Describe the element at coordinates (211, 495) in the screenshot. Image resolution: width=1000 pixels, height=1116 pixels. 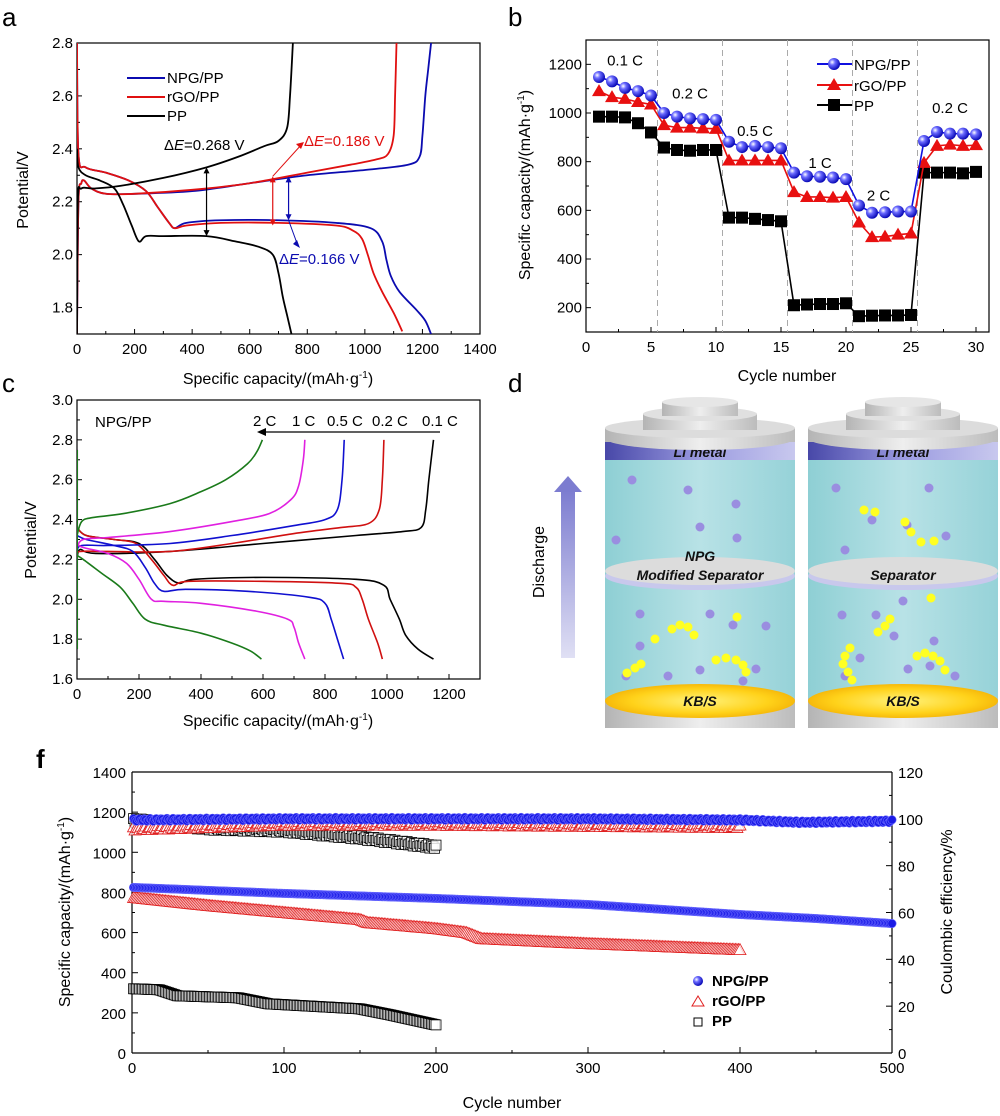
I see `charge-curve-0-5-c` at that location.